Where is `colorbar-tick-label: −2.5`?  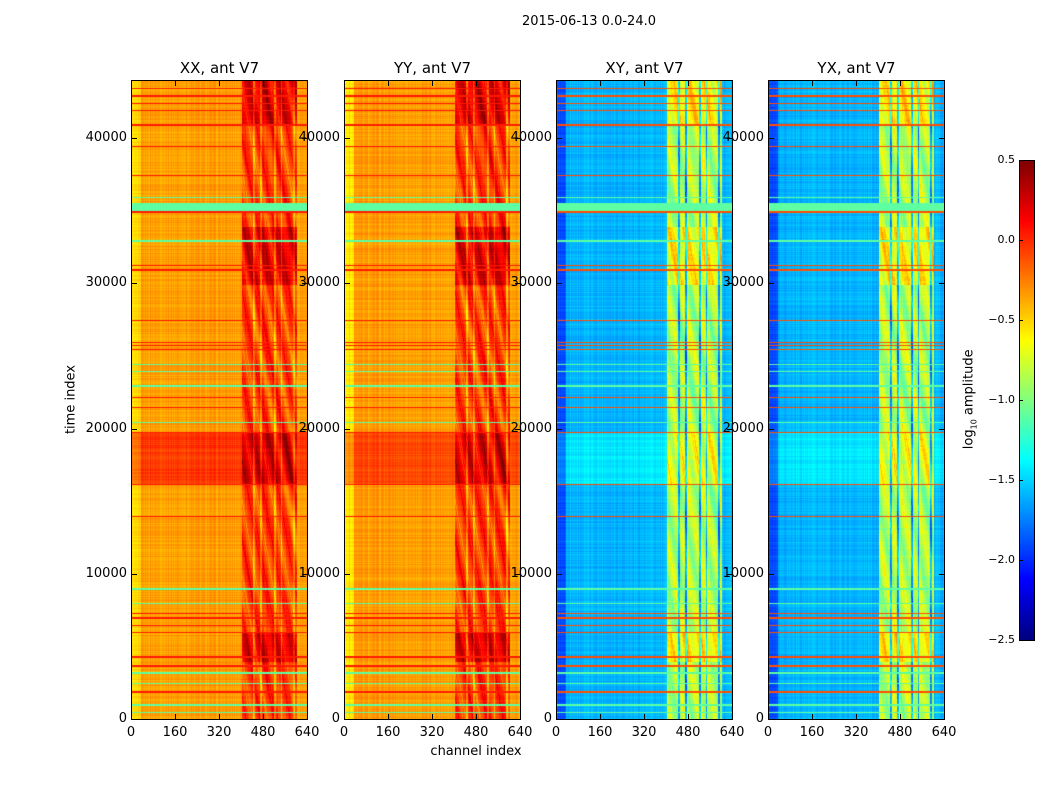 colorbar-tick-label: −2.5 is located at coordinates (1001, 639).